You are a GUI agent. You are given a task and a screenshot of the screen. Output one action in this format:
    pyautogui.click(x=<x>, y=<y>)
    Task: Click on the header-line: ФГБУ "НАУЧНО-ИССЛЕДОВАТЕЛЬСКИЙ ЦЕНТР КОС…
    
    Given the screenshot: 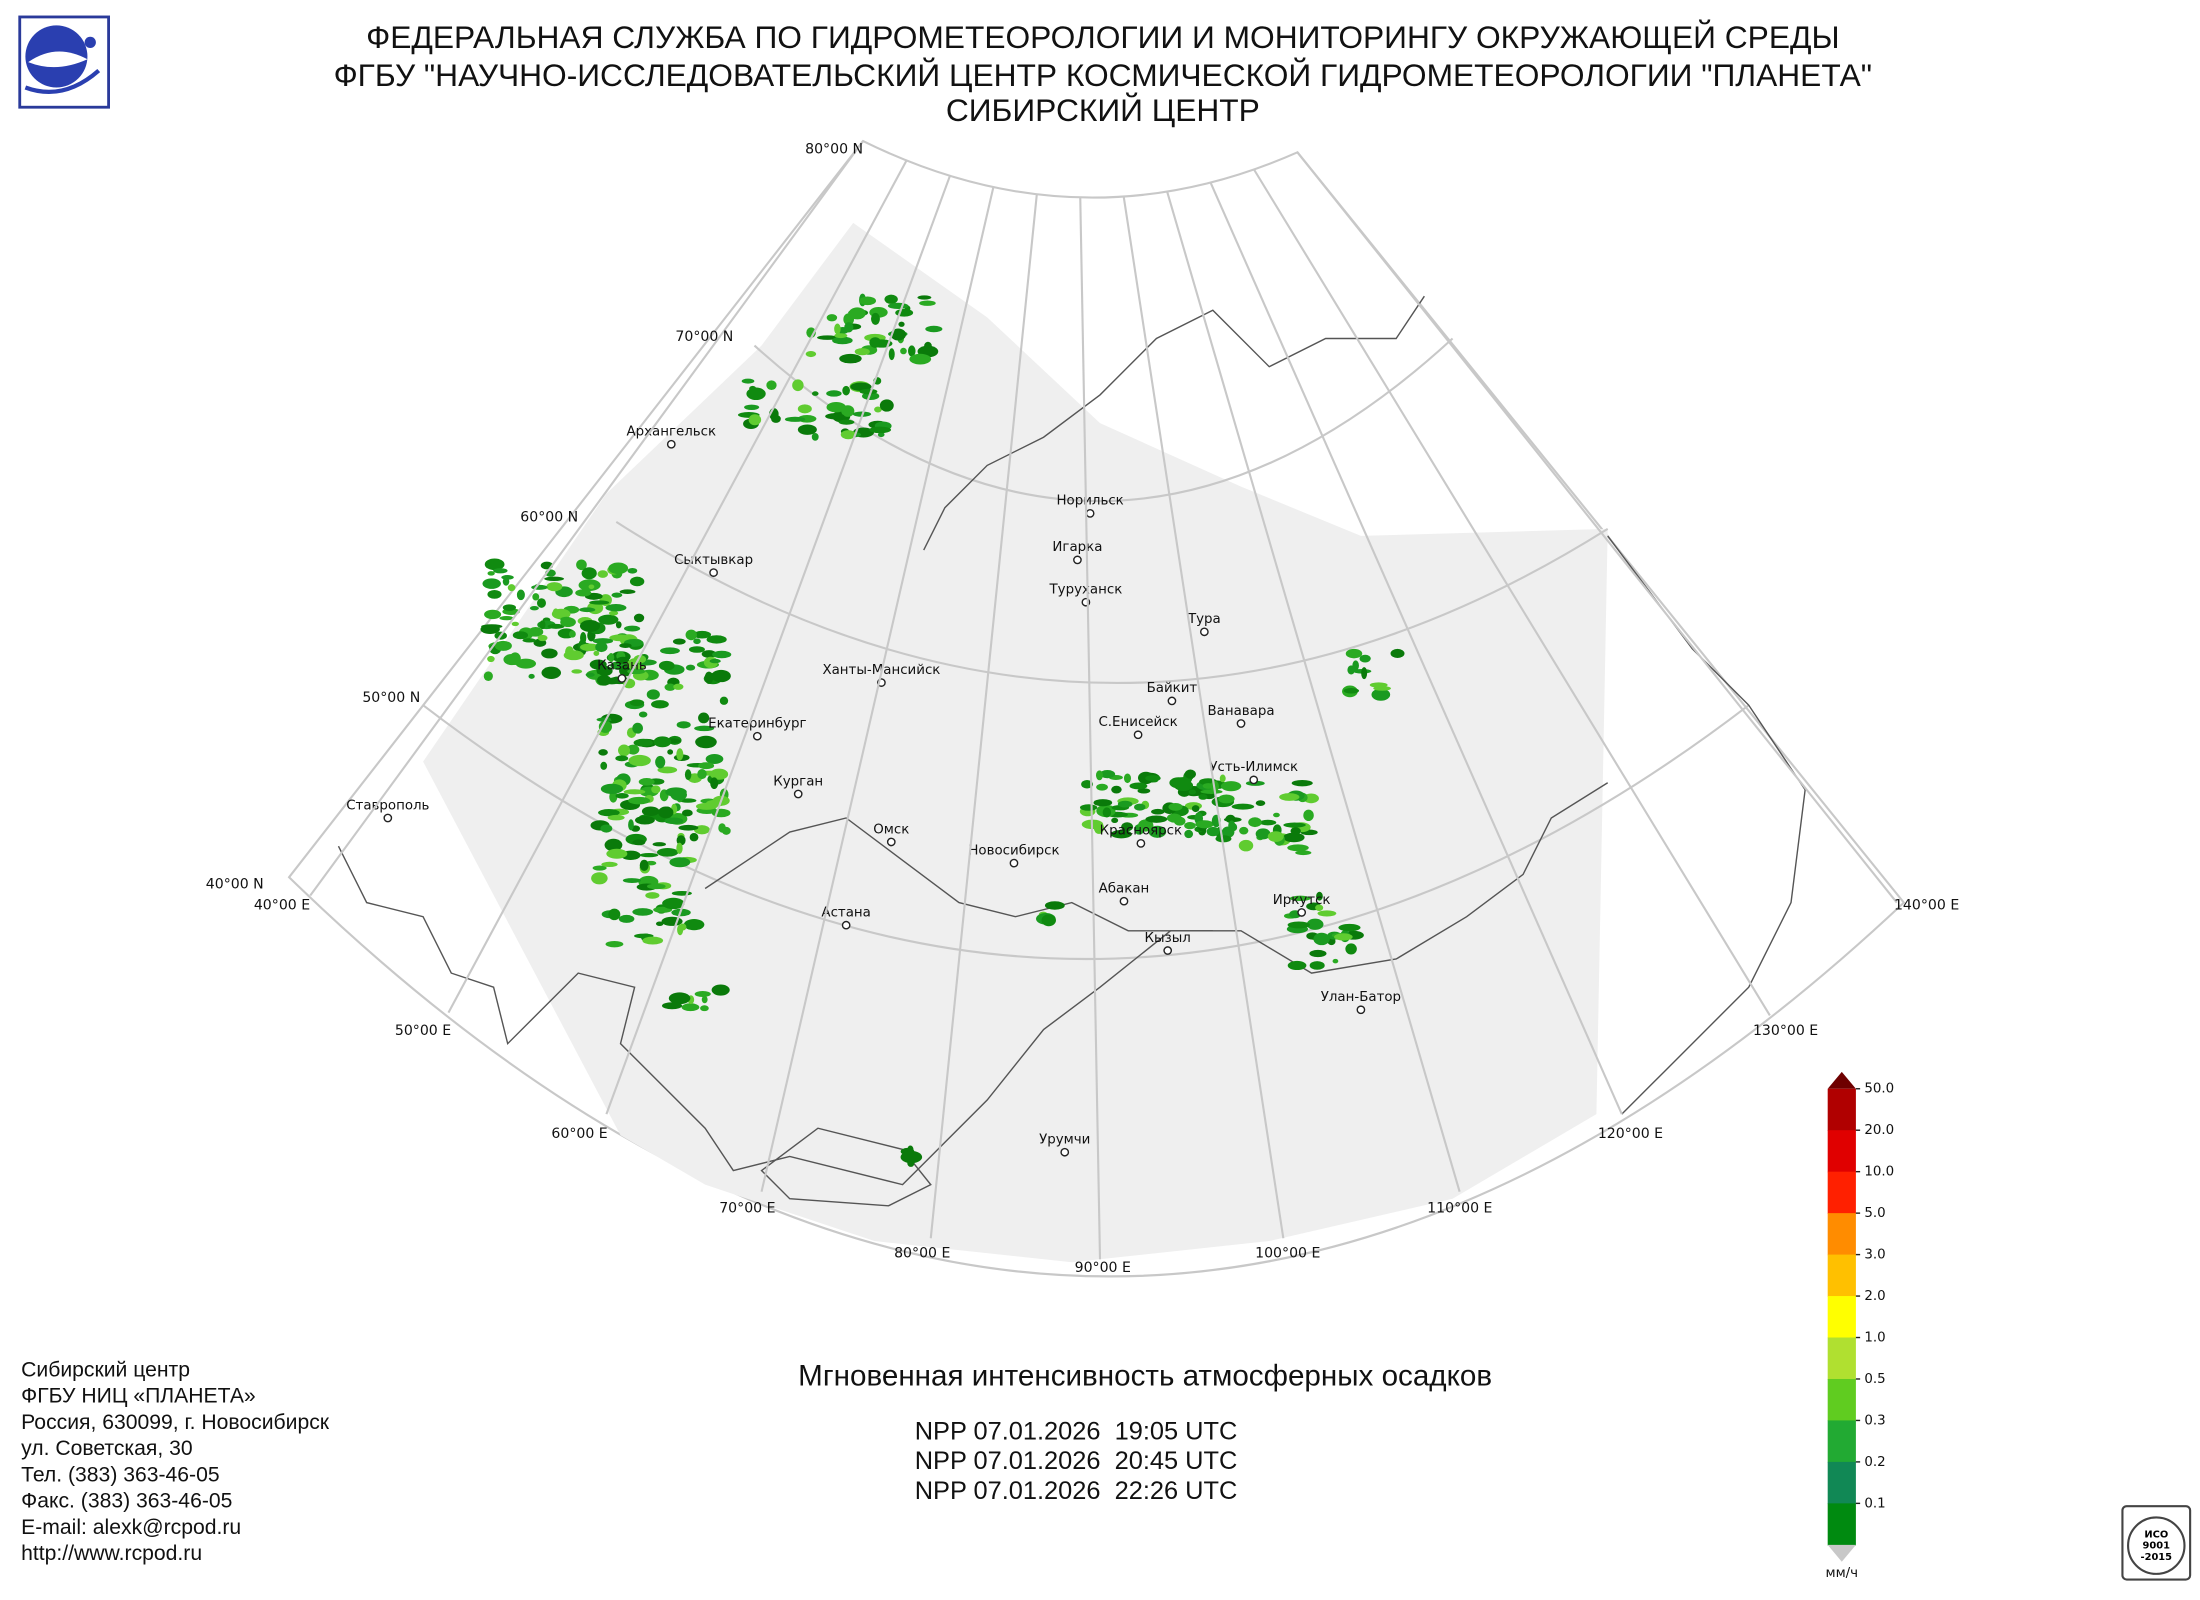 What is the action you would take?
    pyautogui.click(x=1103, y=75)
    